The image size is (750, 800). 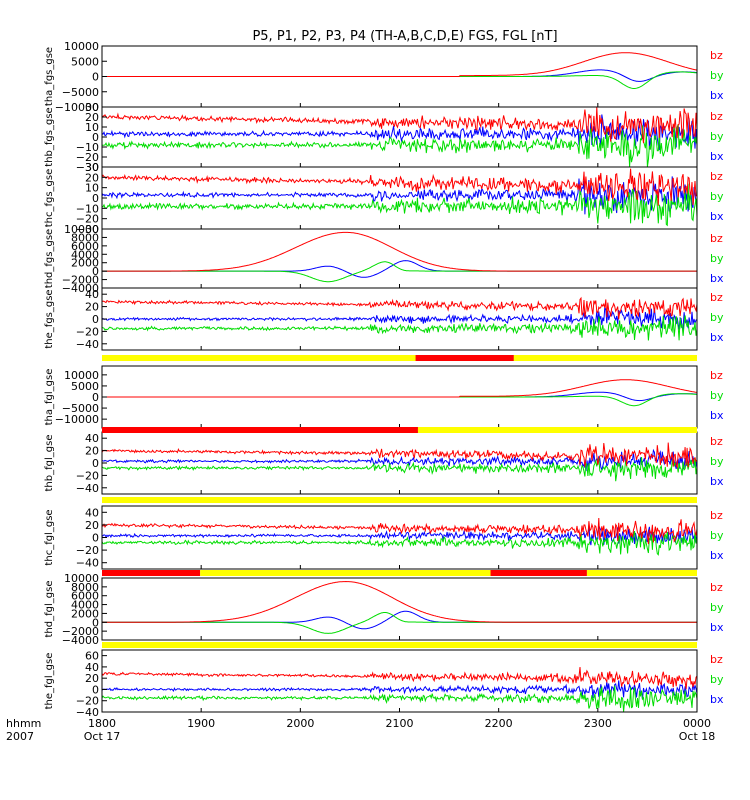 I want to click on series-bx-the_fgs_gse, so click(x=399, y=319).